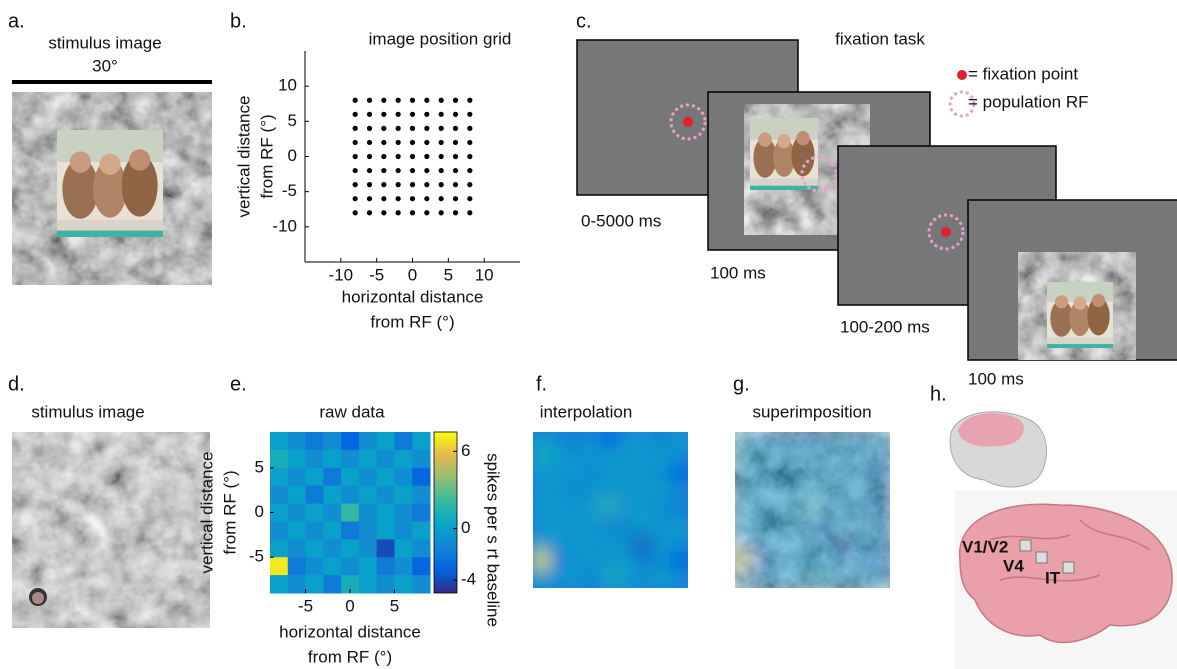 This screenshot has height=669, width=1177. I want to click on legend-fixation-point, so click(962, 75).